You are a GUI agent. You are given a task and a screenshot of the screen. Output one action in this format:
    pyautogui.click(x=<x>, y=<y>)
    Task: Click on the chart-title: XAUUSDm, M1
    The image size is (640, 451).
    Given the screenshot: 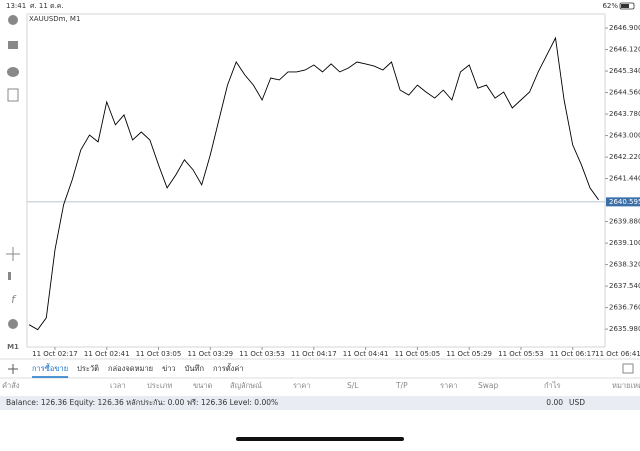 What is the action you would take?
    pyautogui.click(x=54, y=19)
    